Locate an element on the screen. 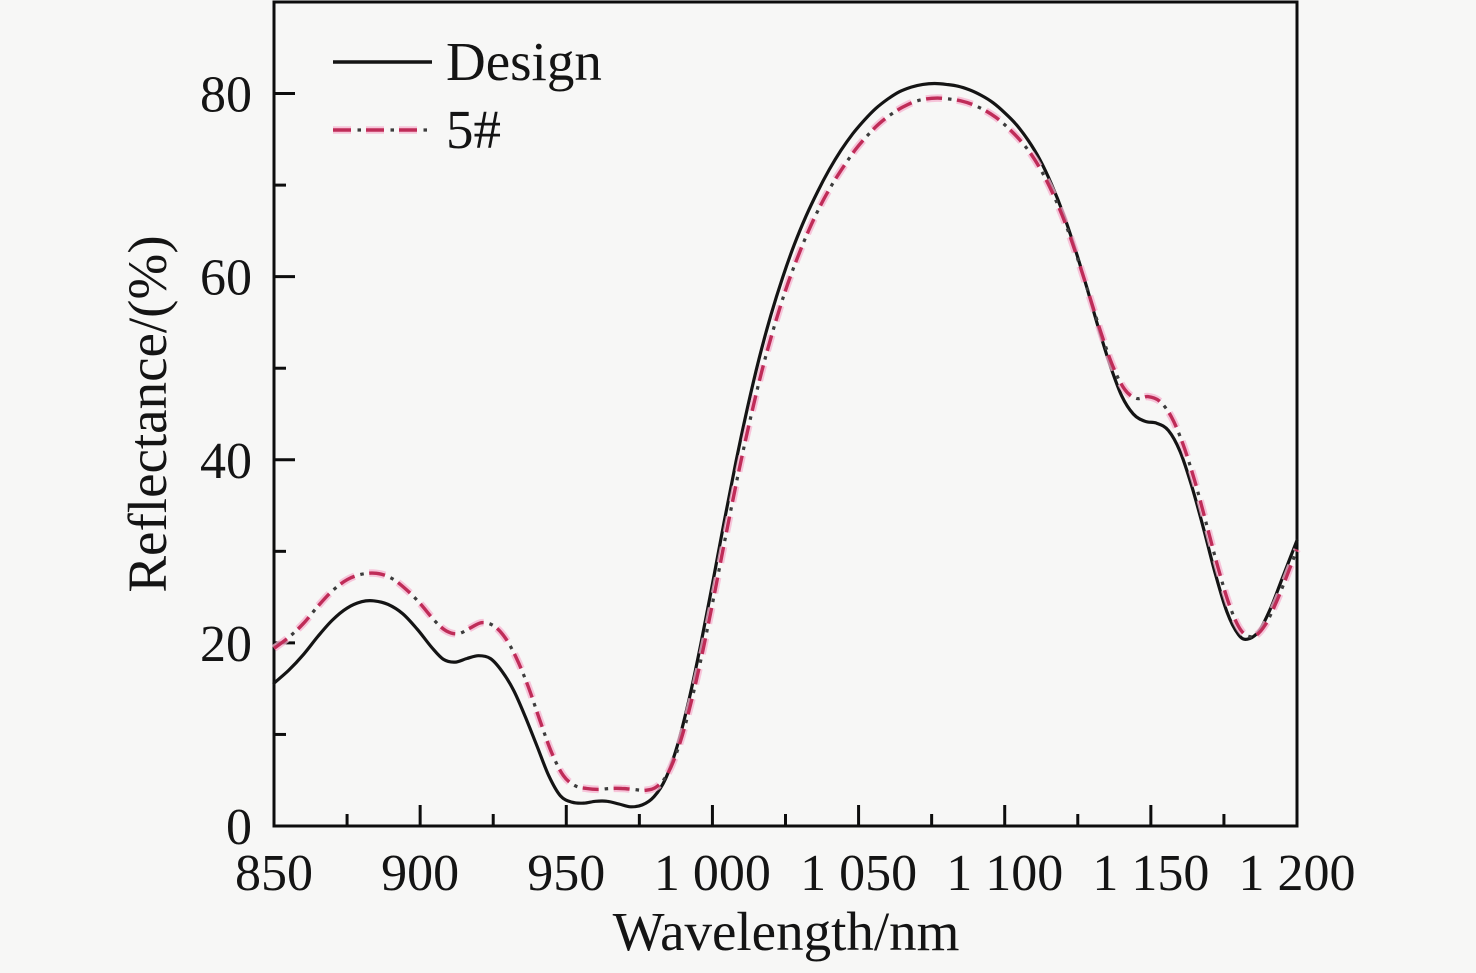  x-tick-label: 1 050 is located at coordinates (858, 873).